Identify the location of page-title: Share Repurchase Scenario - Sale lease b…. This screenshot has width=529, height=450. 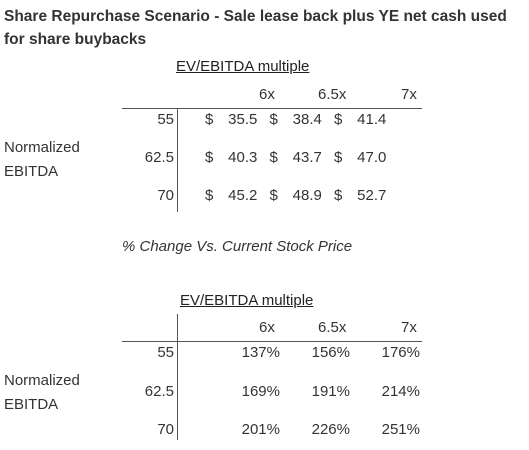
(255, 28).